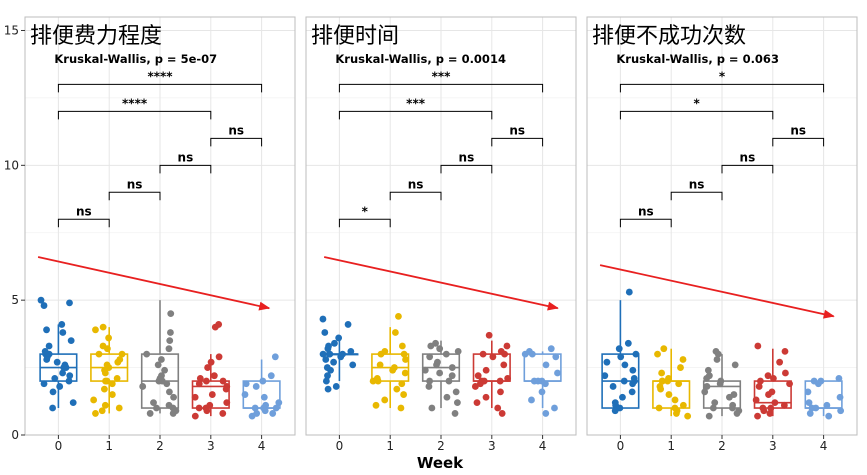 The height and width of the screenshot is (475, 867). I want to click on x-tick-label: 2, so click(160, 446).